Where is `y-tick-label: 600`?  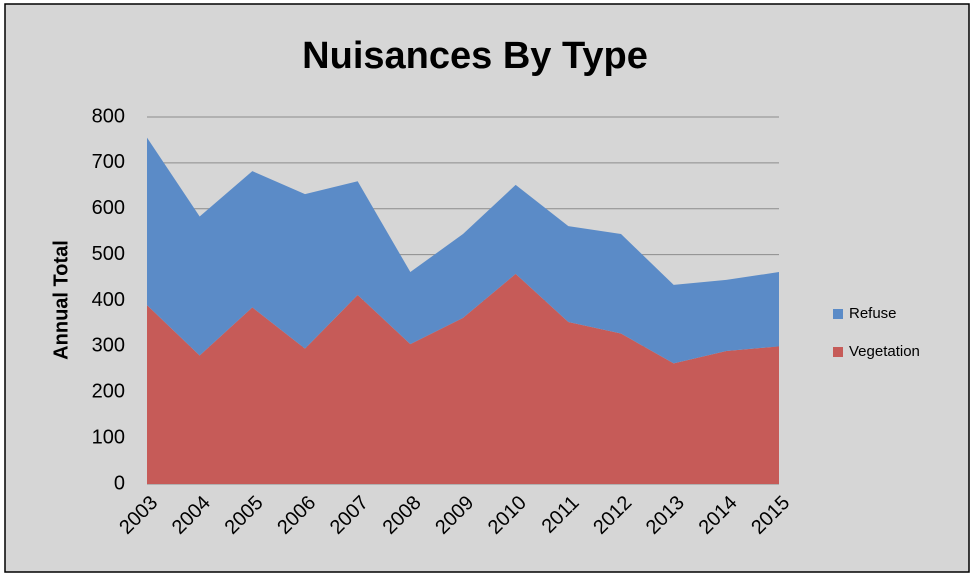 y-tick-label: 600 is located at coordinates (108, 208).